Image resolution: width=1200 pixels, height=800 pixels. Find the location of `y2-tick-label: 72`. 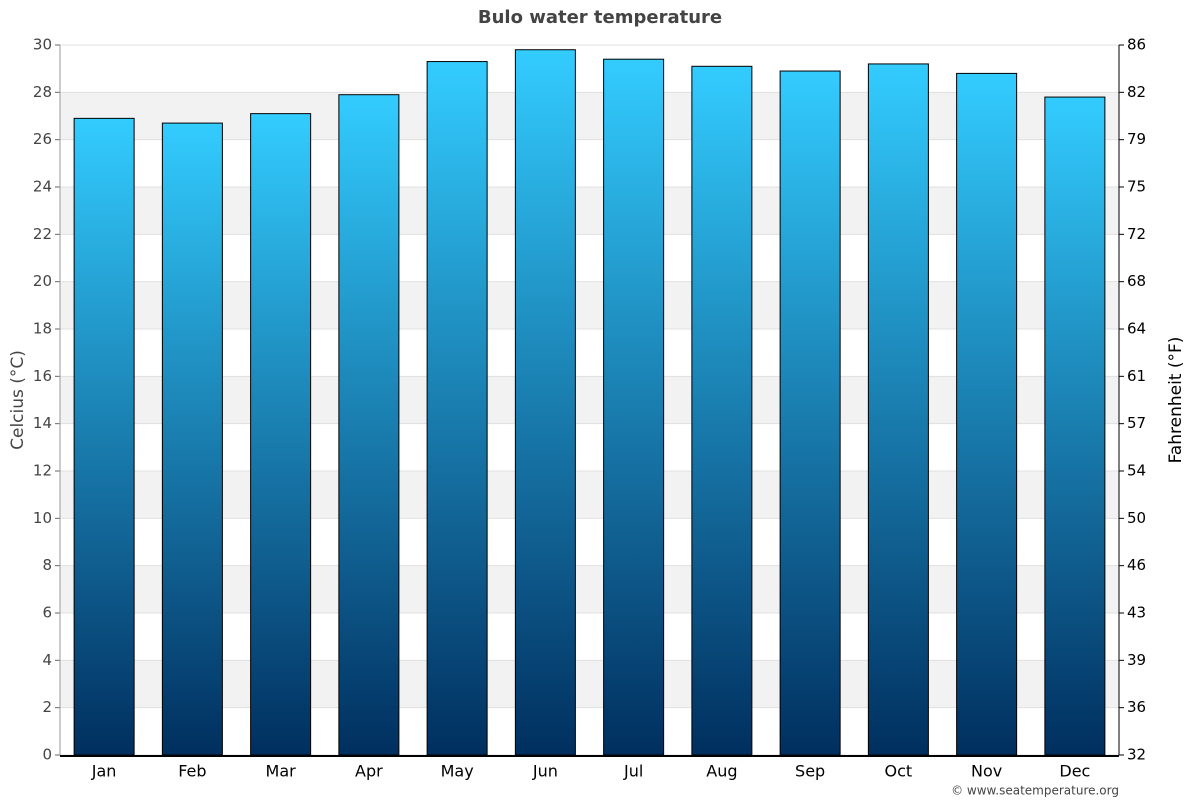

y2-tick-label: 72 is located at coordinates (1136, 234).